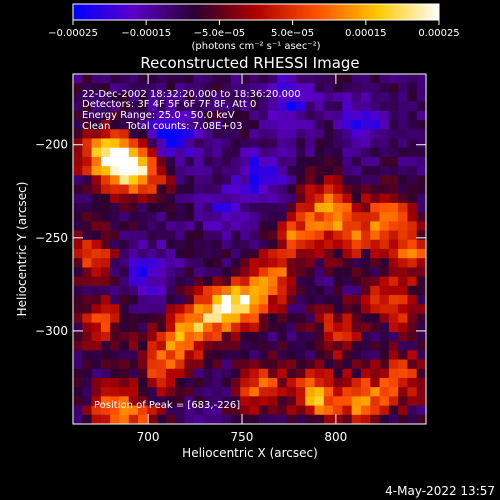 This screenshot has width=500, height=500. What do you see at coordinates (255, 46) in the screenshot?
I see `colorbar-units: (photons cm⁻² s⁻¹ asec⁻²)` at bounding box center [255, 46].